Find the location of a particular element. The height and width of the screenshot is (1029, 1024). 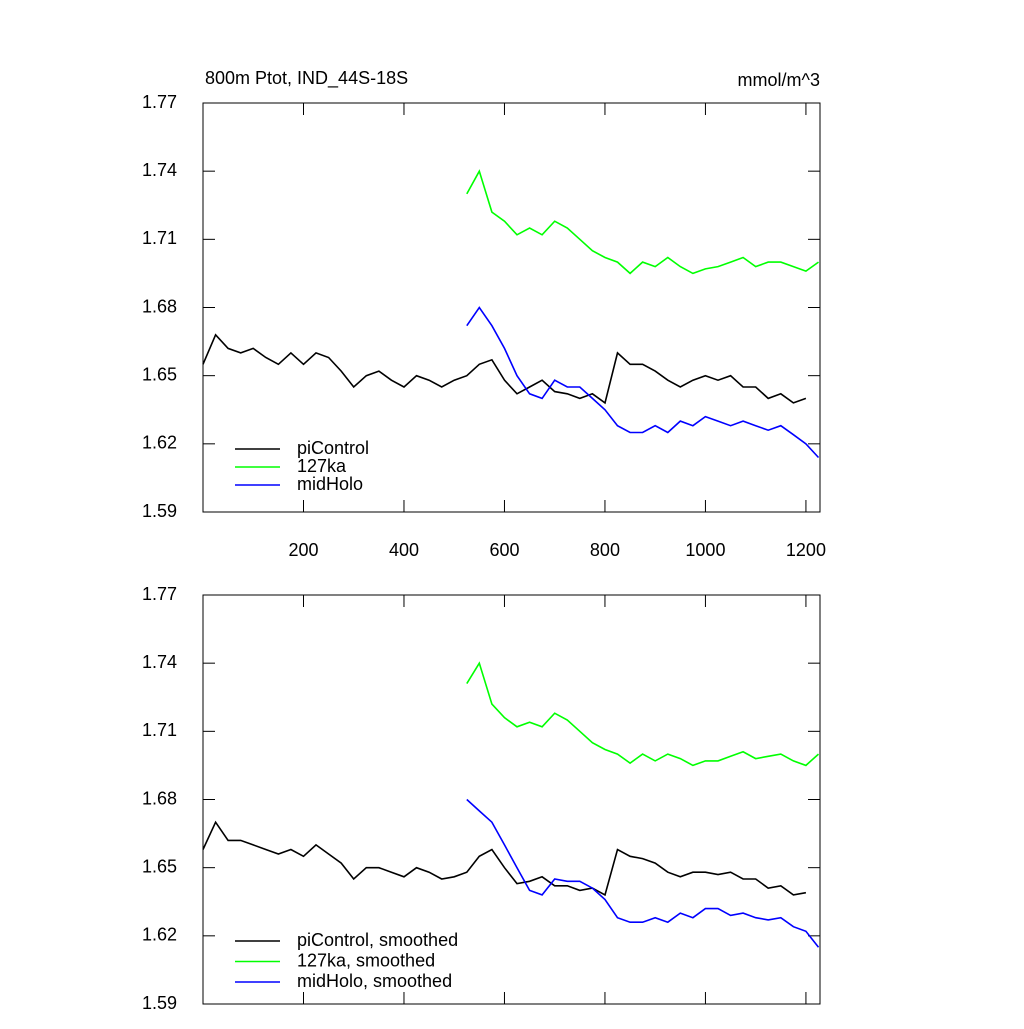

x-tick-label: 200 is located at coordinates (303, 550).